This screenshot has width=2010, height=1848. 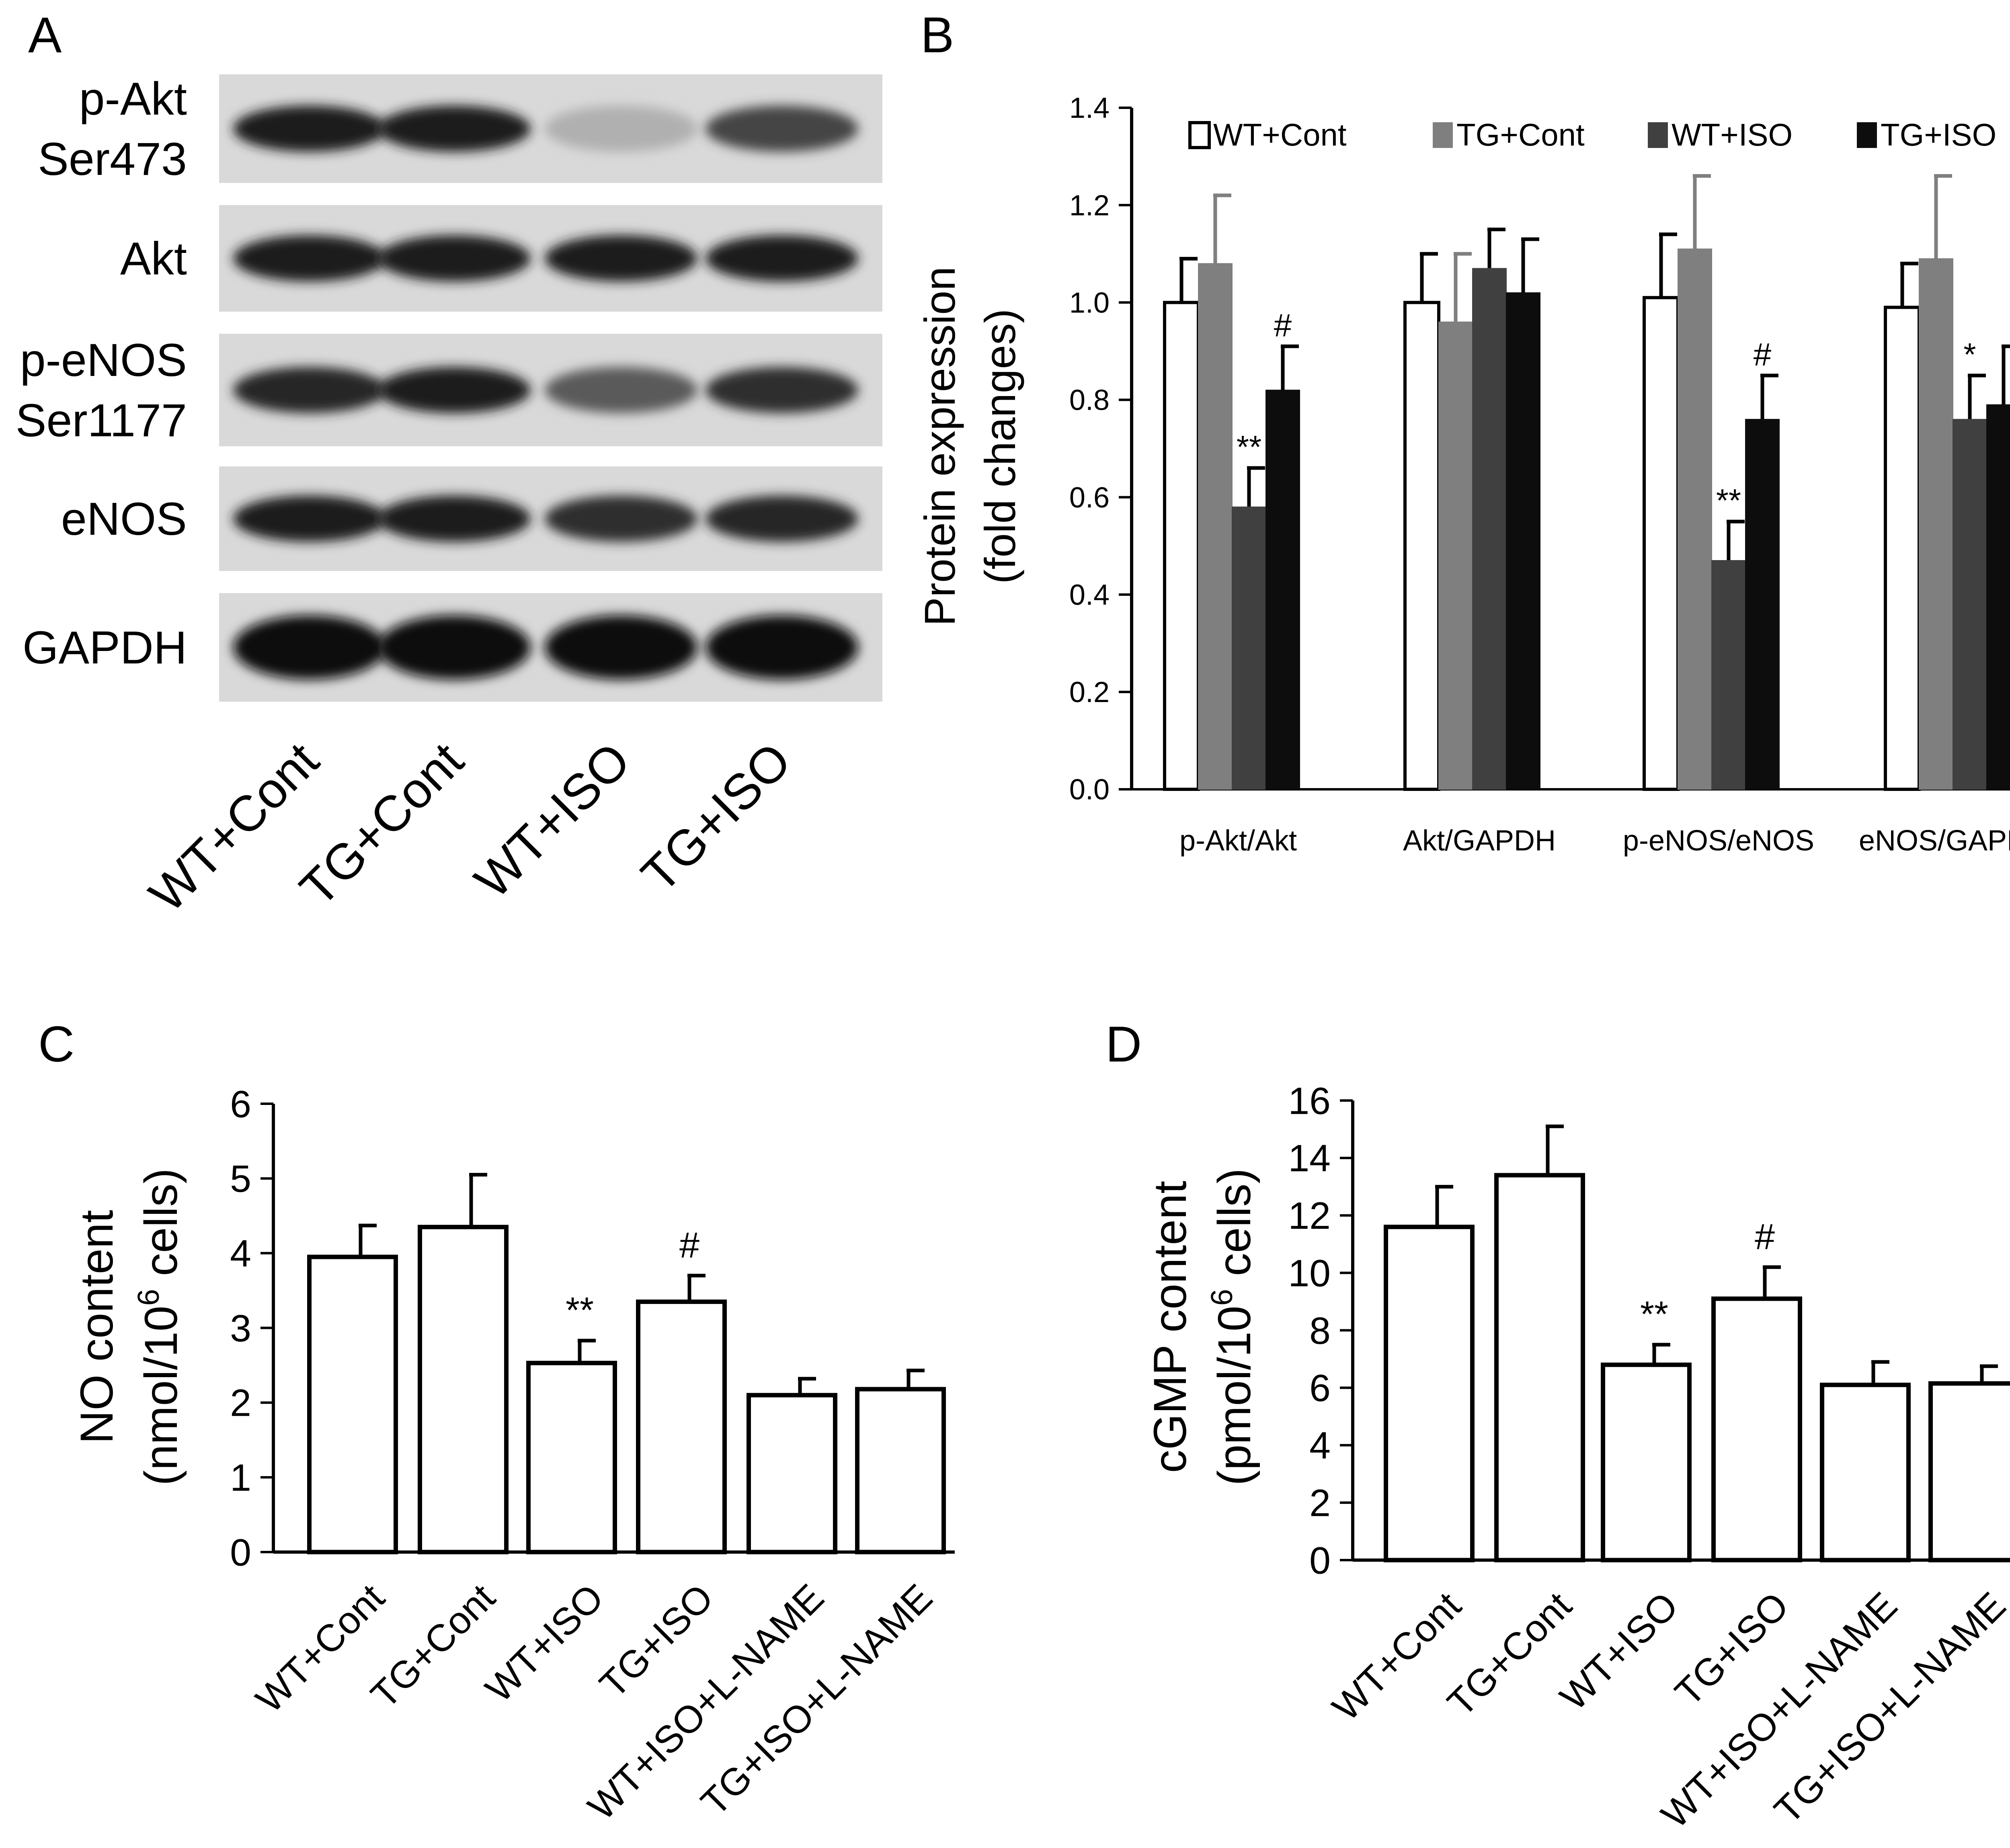 What do you see at coordinates (1719, 841) in the screenshot?
I see `x-tick-label: p-eNOS/eNOS` at bounding box center [1719, 841].